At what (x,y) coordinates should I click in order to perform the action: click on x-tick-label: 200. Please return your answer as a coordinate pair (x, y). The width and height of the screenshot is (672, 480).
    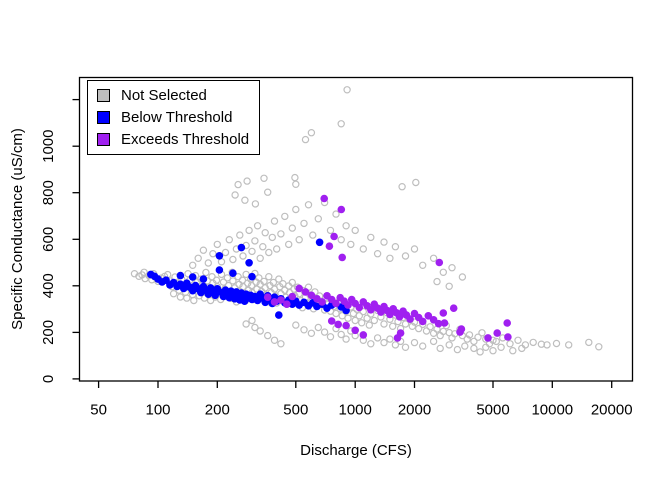
    Looking at the image, I should click on (217, 410).